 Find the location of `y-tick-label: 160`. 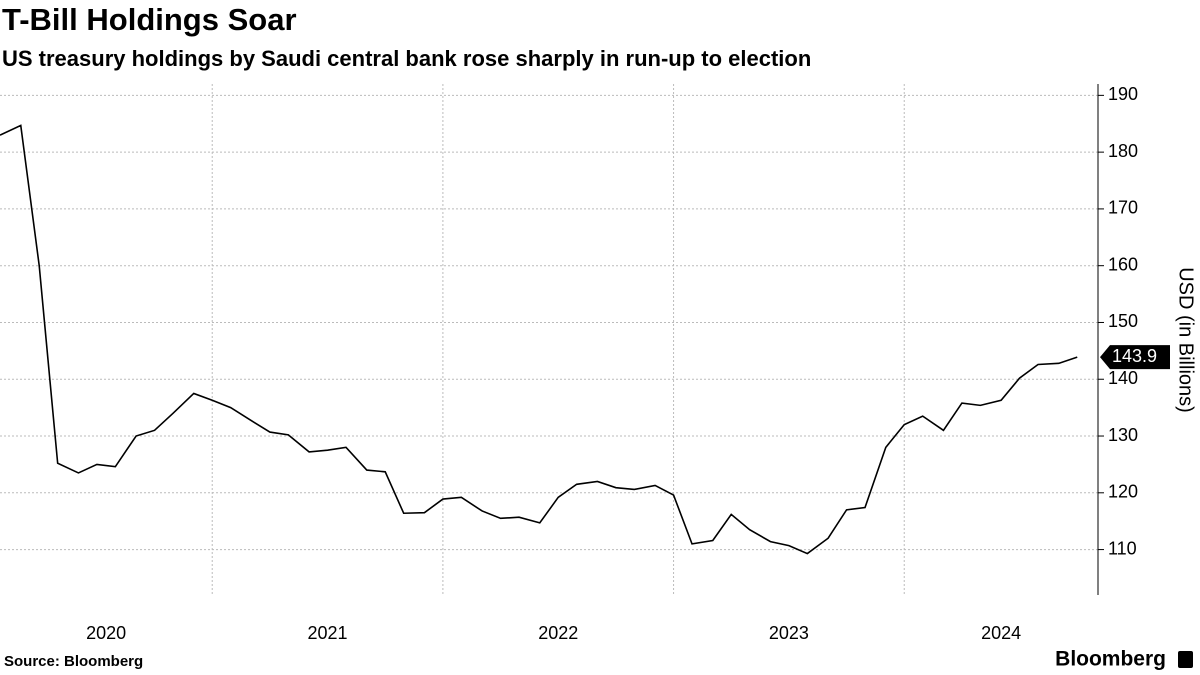

y-tick-label: 160 is located at coordinates (1123, 264).